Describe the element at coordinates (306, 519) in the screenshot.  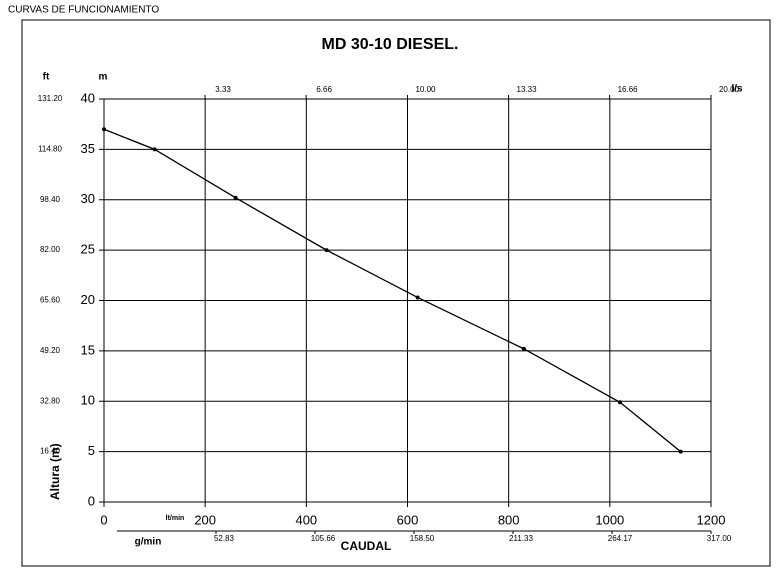
I see `x-tick-label: 400` at that location.